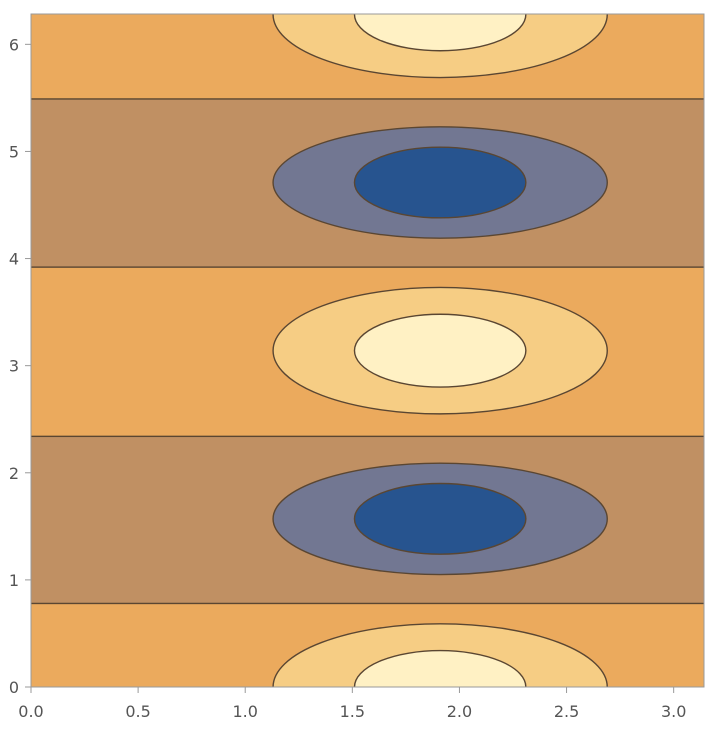  I want to click on x-axis: 0.0 0.5 1.0 1.5 2.0 2.5 3.0, so click(352, 704).